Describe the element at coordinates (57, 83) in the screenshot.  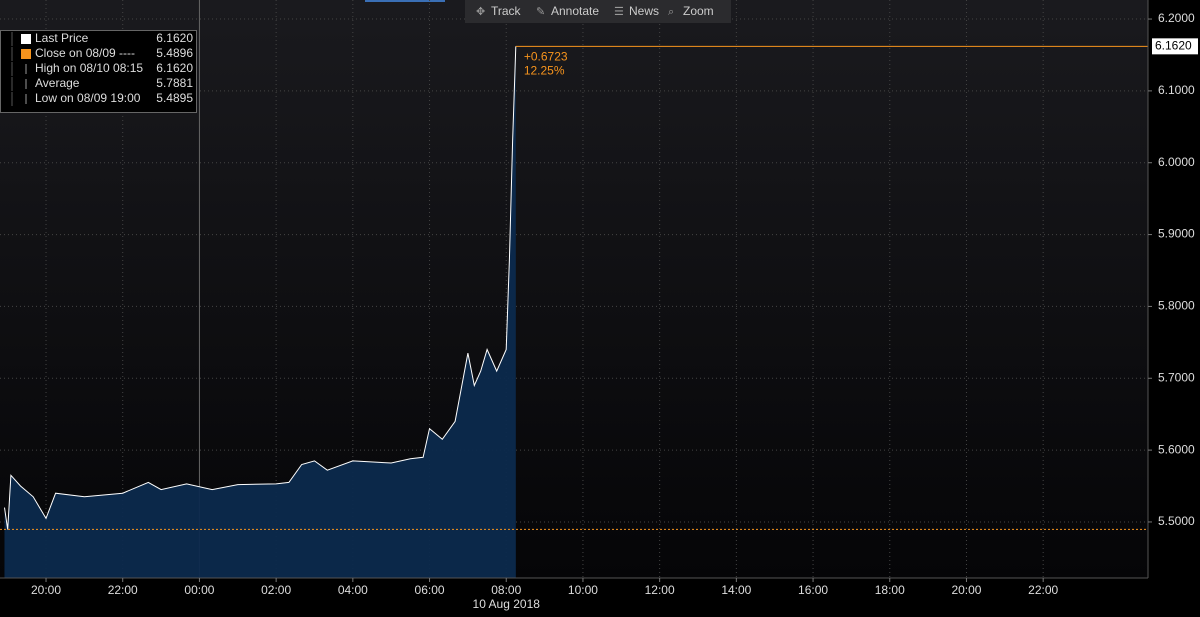
I see `legend-label: Average` at that location.